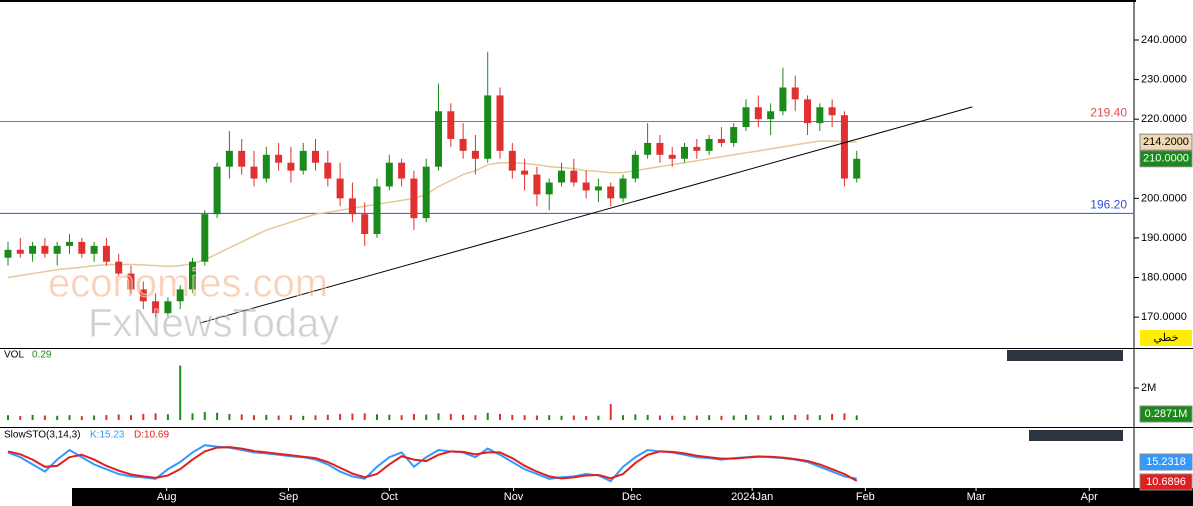  I want to click on stoch-d-header: D:10.69, so click(151, 435).